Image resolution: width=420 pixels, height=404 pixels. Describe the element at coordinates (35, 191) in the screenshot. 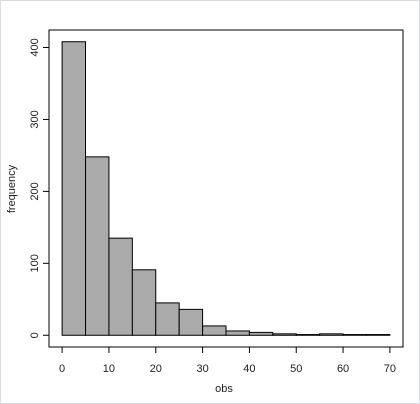

I see `y-tick-label: 200` at that location.